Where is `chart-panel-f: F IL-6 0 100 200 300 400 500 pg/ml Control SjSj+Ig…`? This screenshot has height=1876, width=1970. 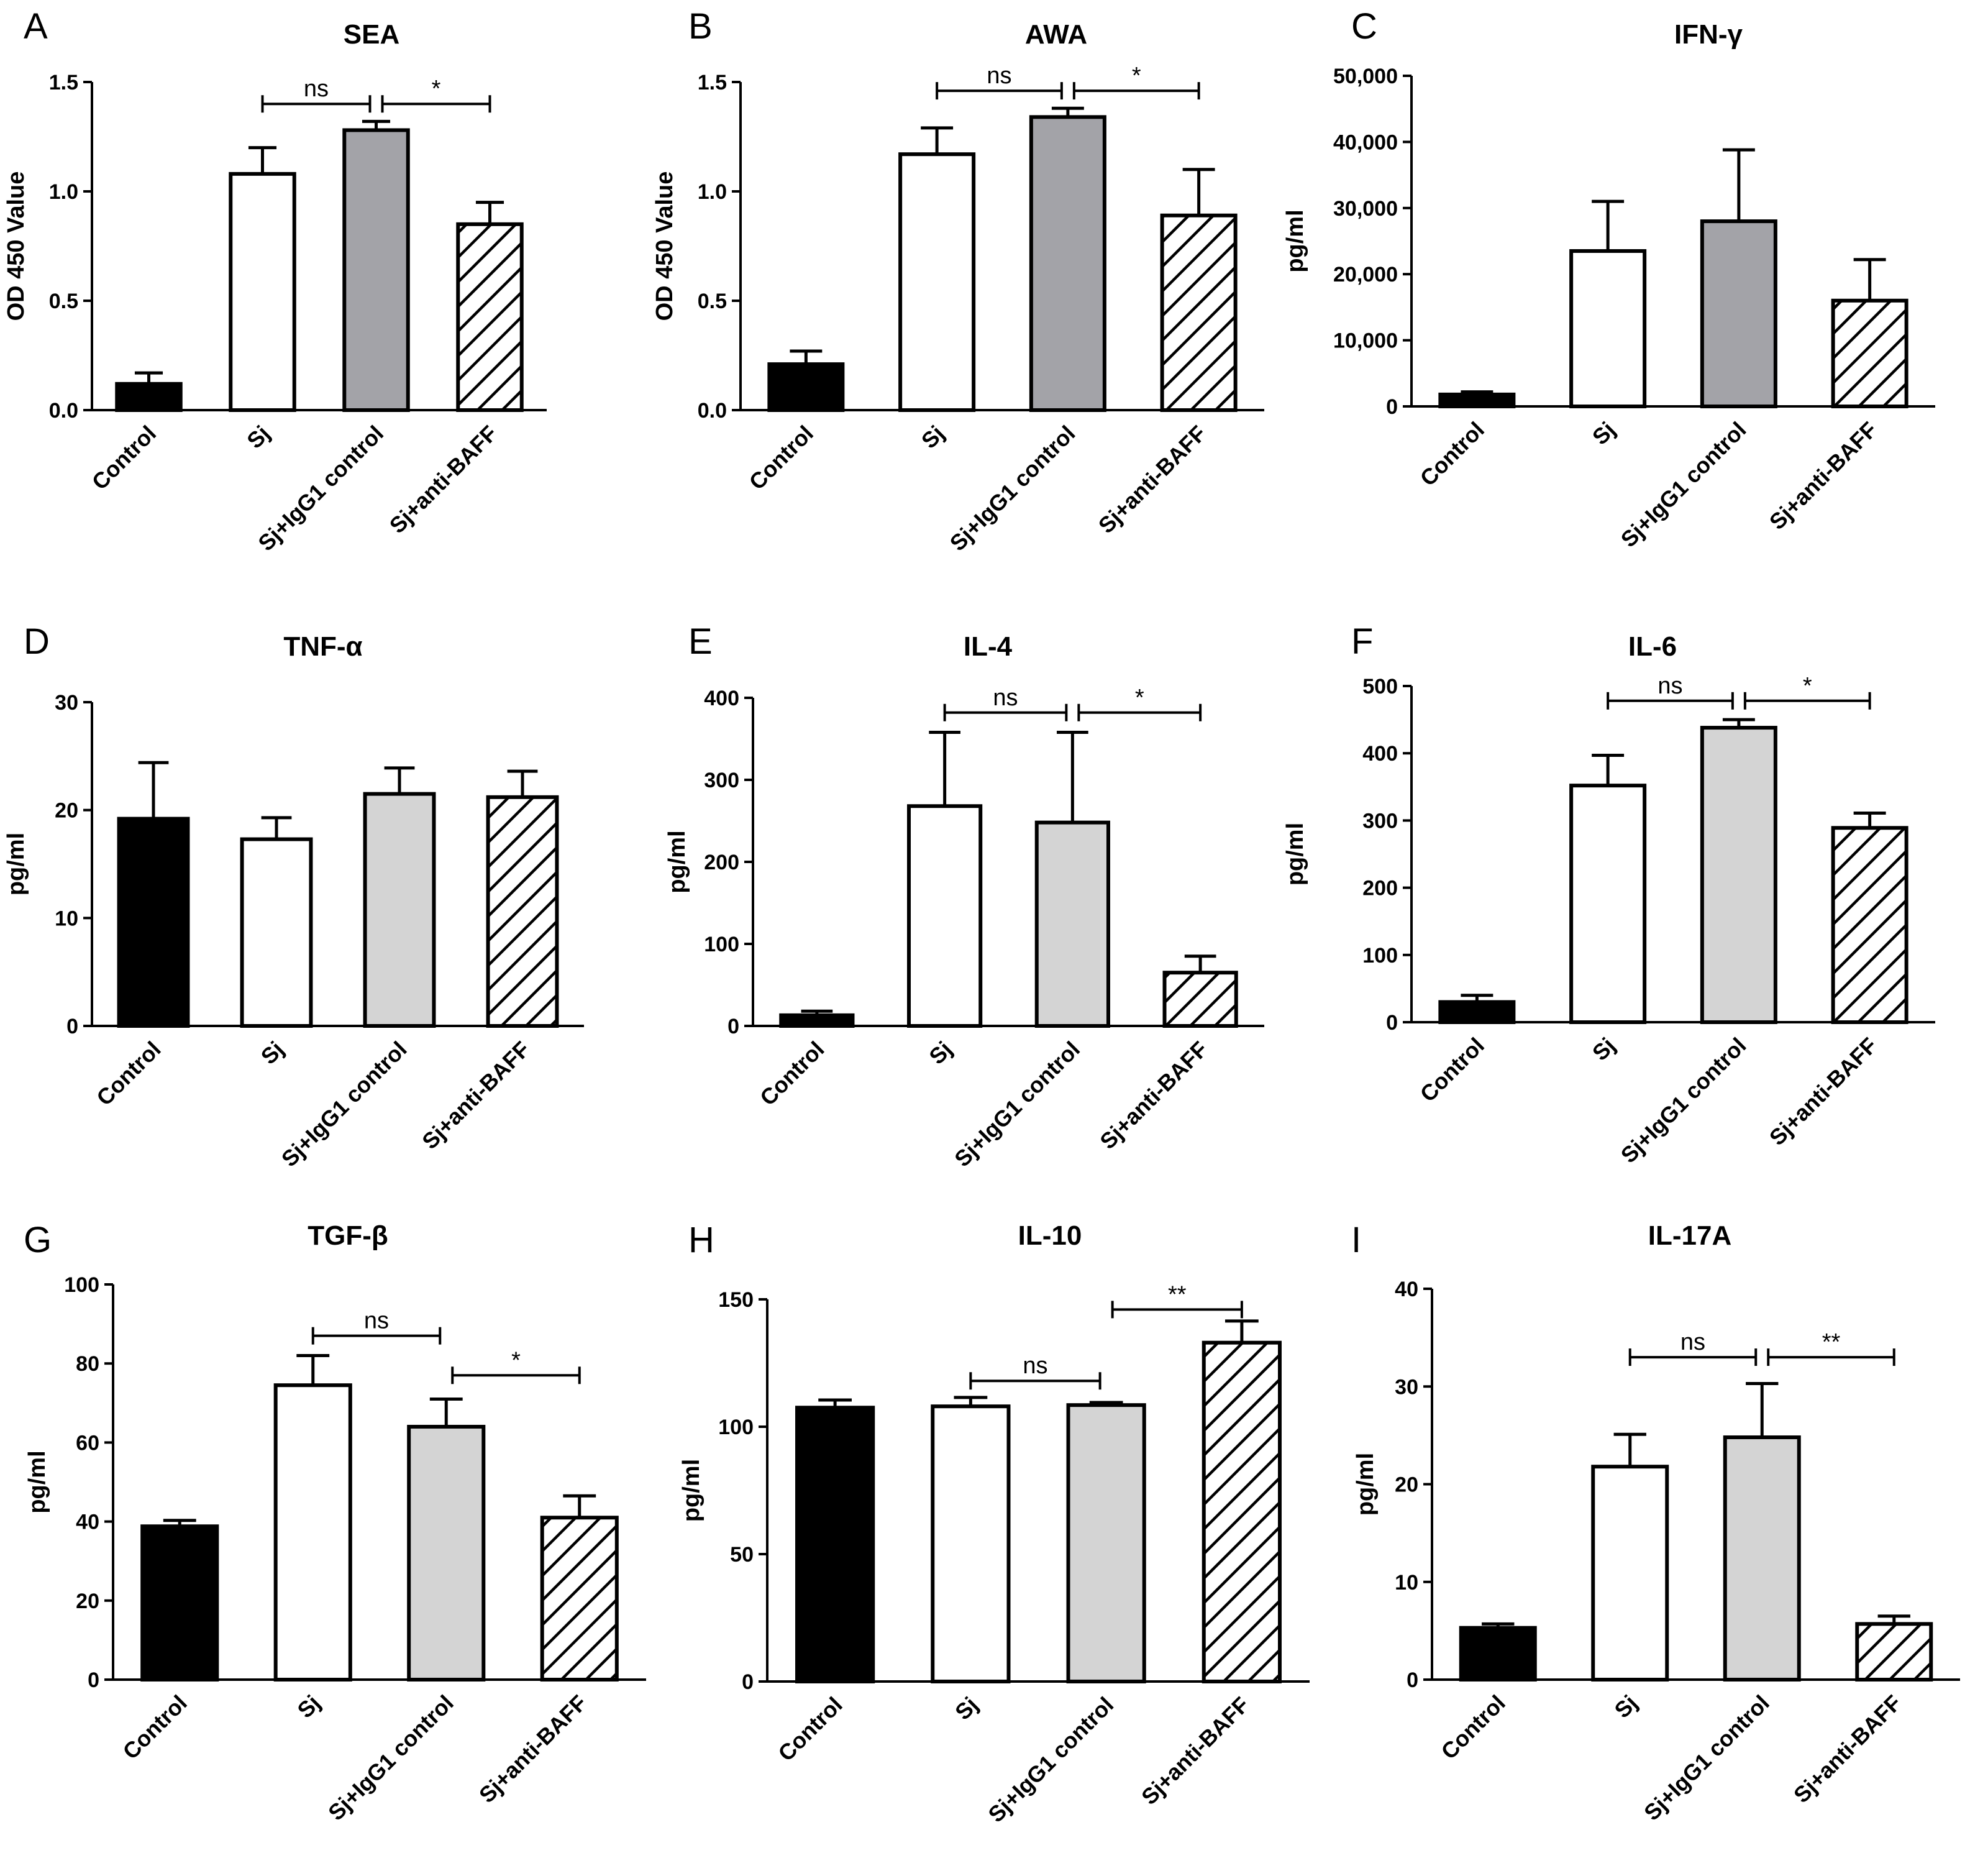
chart-panel-f: F IL-6 0 100 200 300 400 500 pg/ml Control SjSj+Ig… is located at coordinates (1608, 894).